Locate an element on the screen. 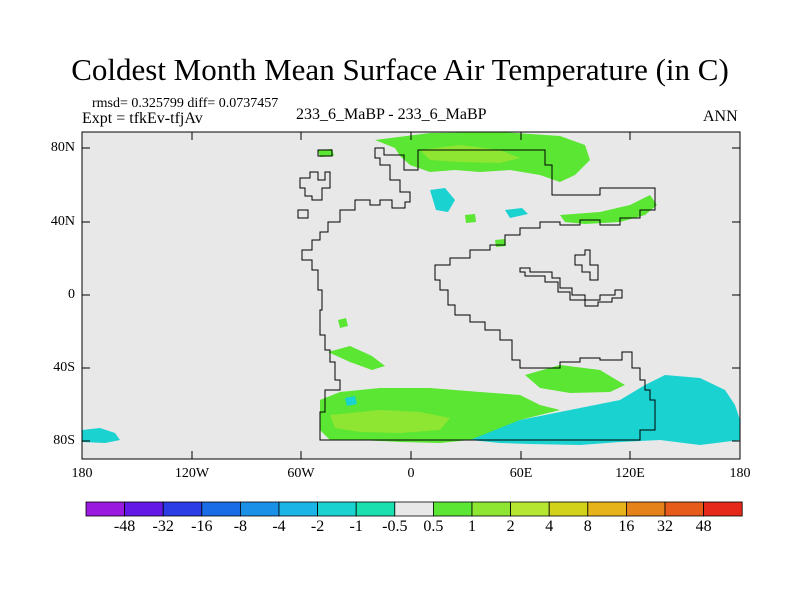 The width and height of the screenshot is (800, 600). colorbar-label: -48 is located at coordinates (124, 526).